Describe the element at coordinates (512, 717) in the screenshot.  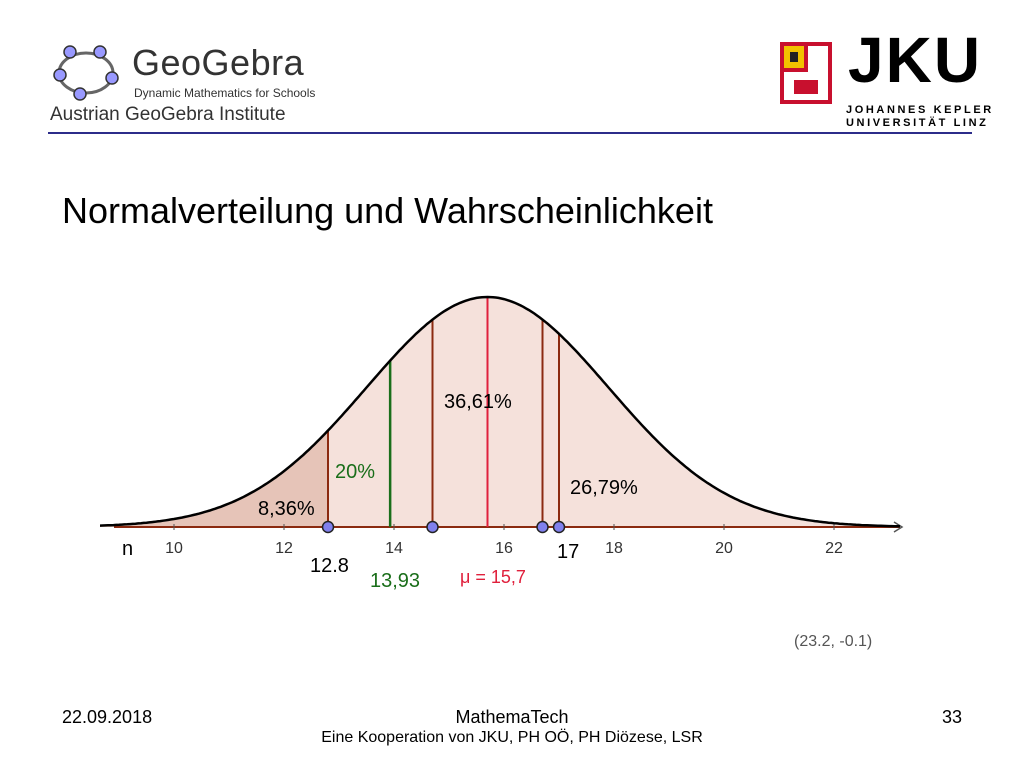
I see `footer-title: MathemaTech` at that location.